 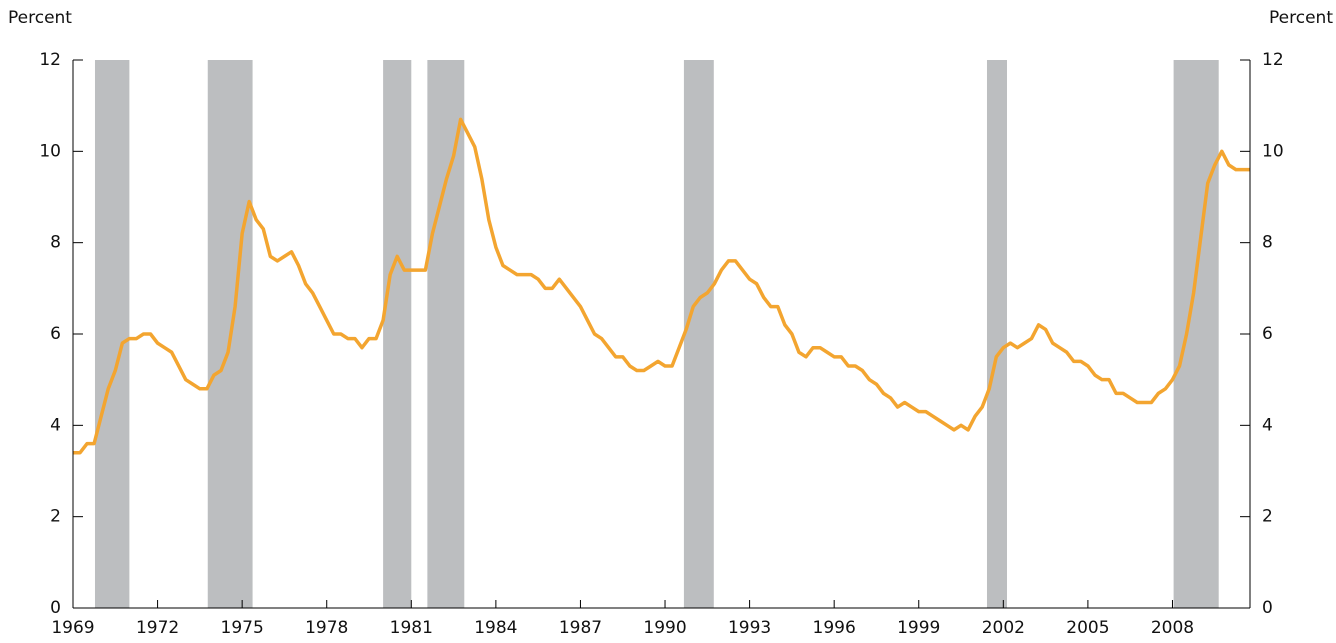 What do you see at coordinates (1267, 608) in the screenshot?
I see `y2-tick-label: 0` at bounding box center [1267, 608].